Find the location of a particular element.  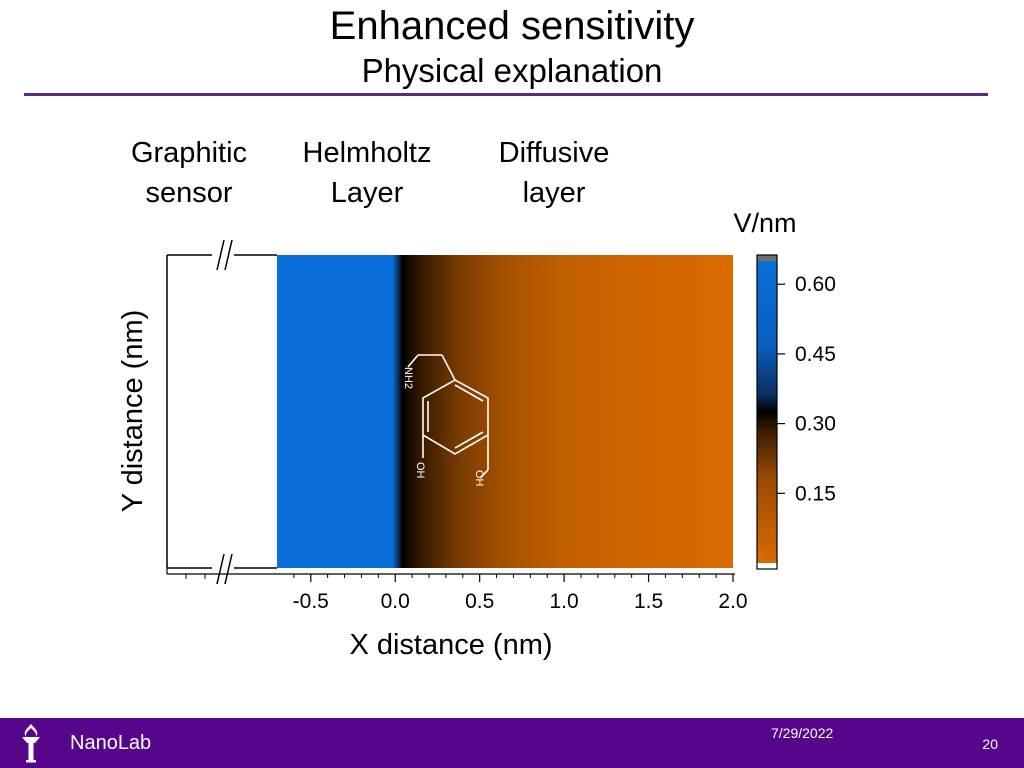

colorbar-gradient-bar is located at coordinates (767, 412).